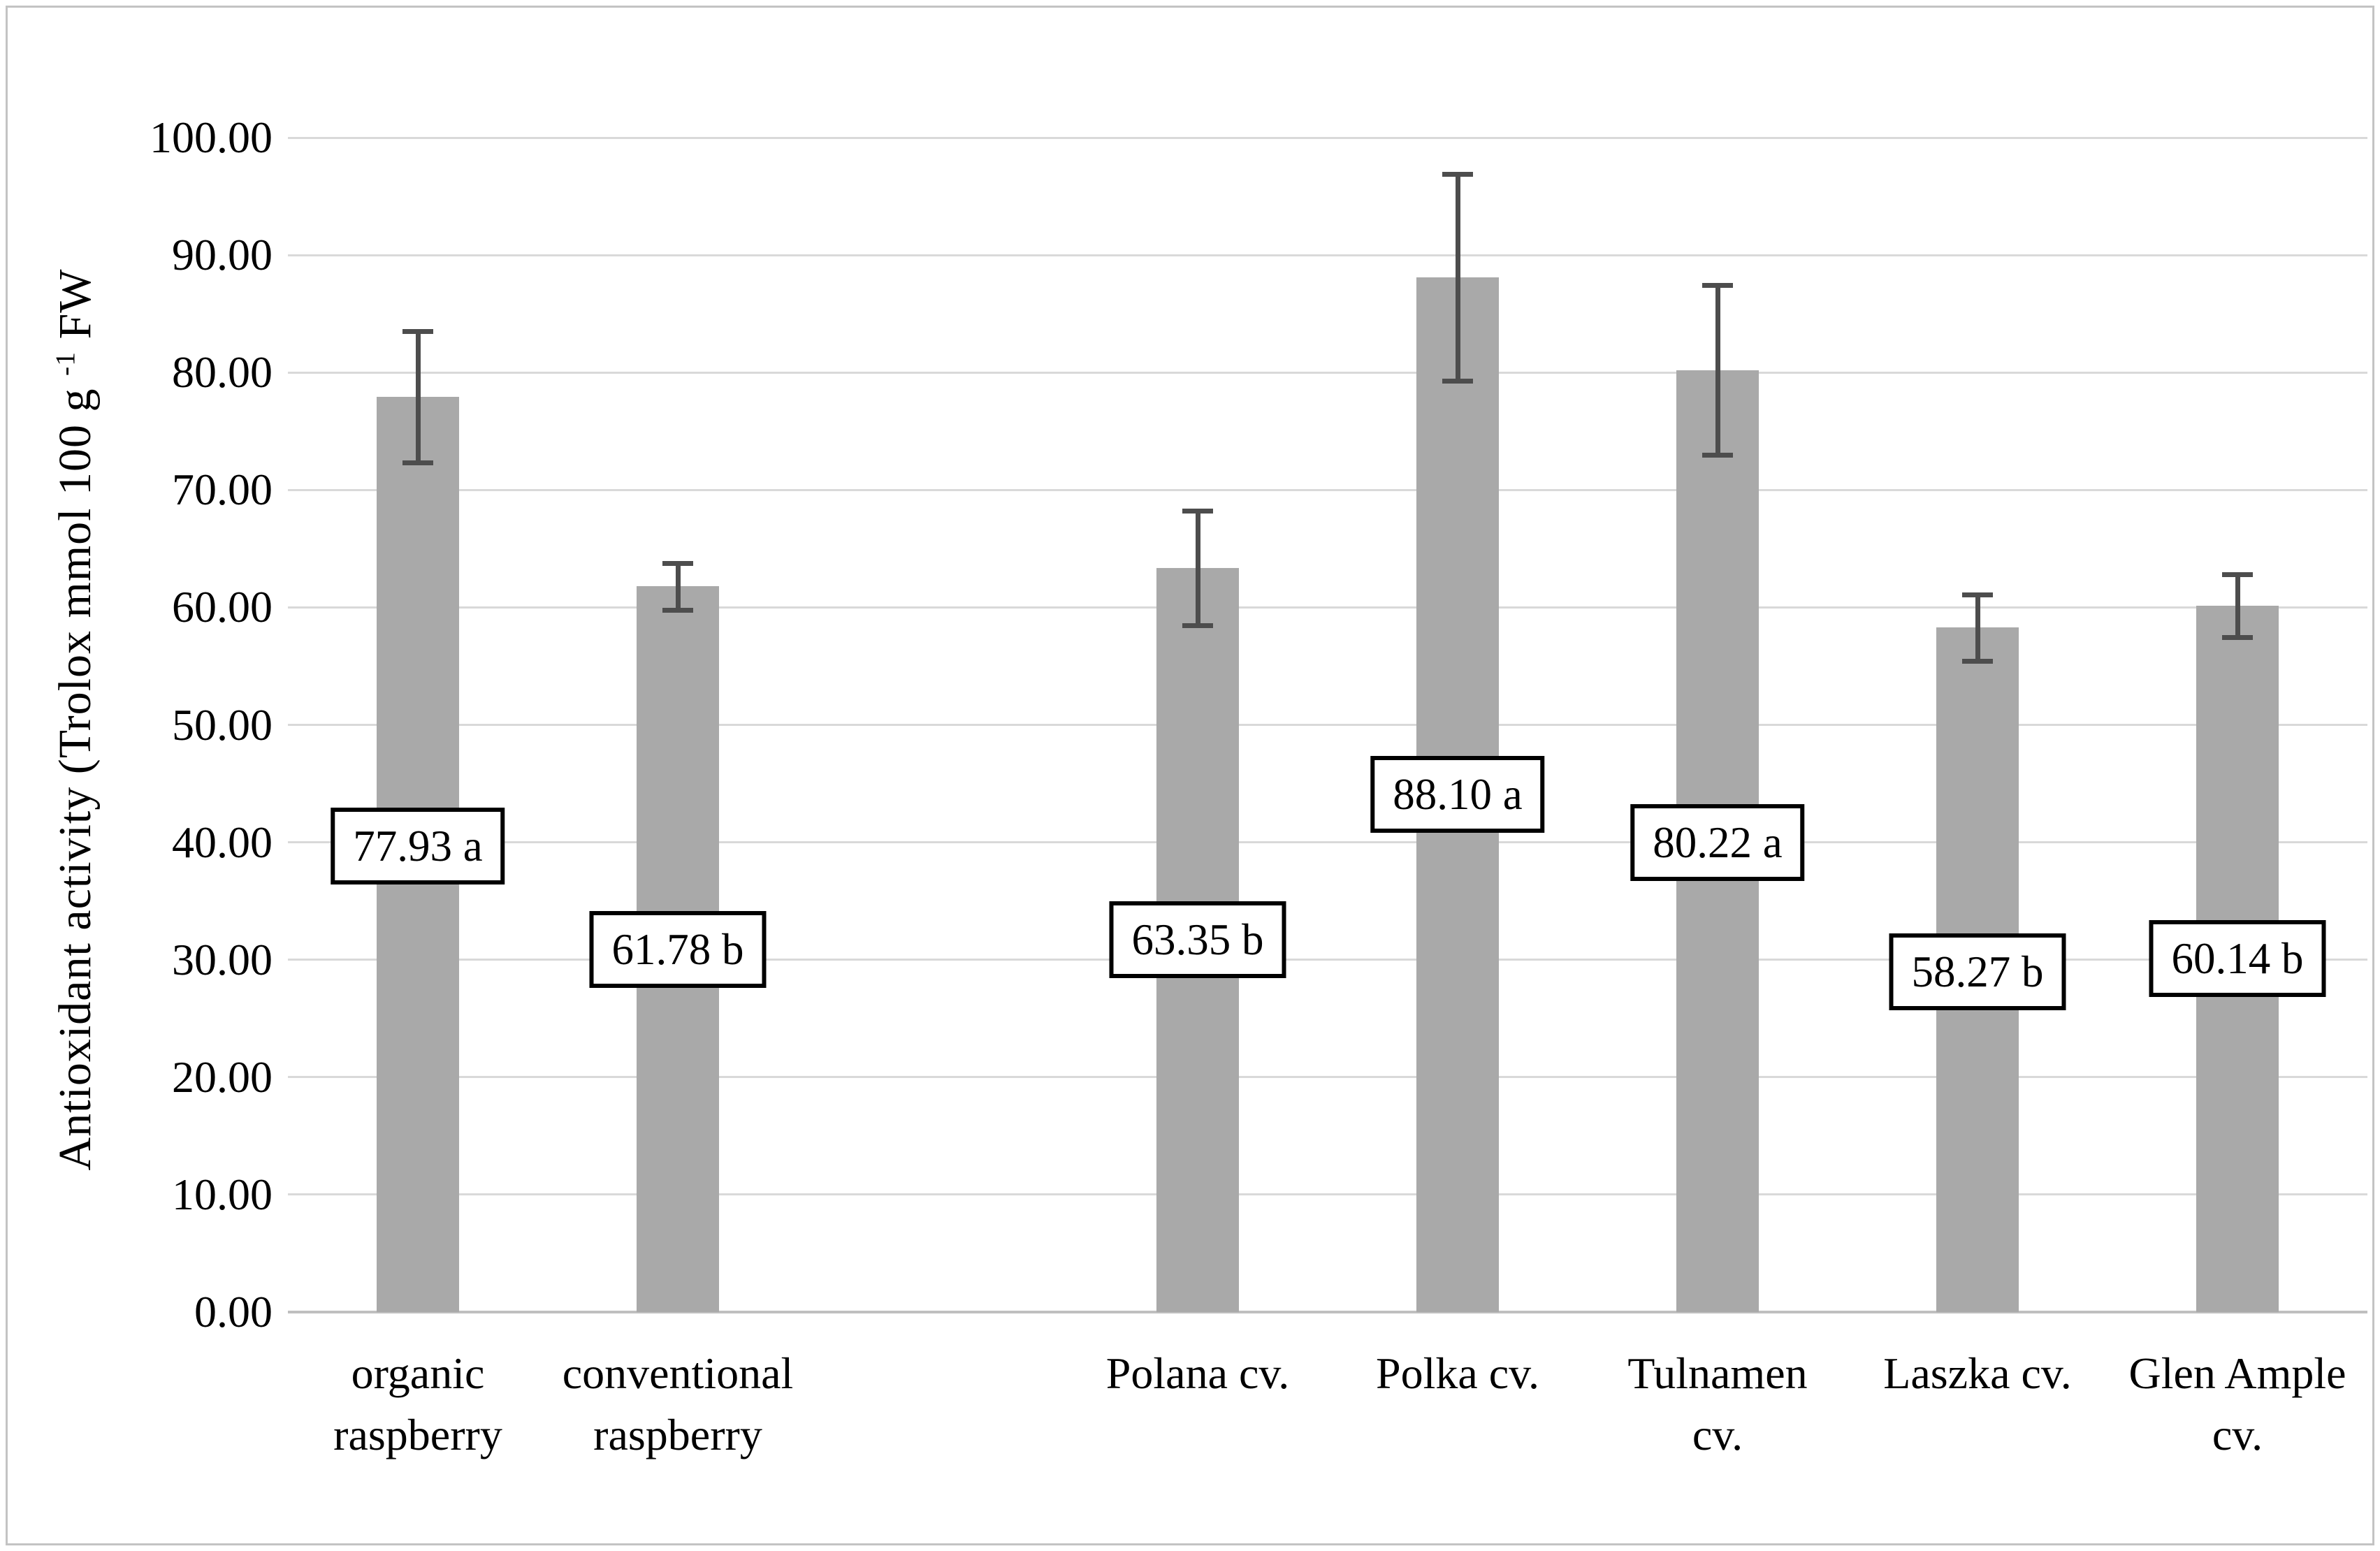 This screenshot has width=2380, height=1551. What do you see at coordinates (1327, 1312) in the screenshot?
I see `x-axis-line` at bounding box center [1327, 1312].